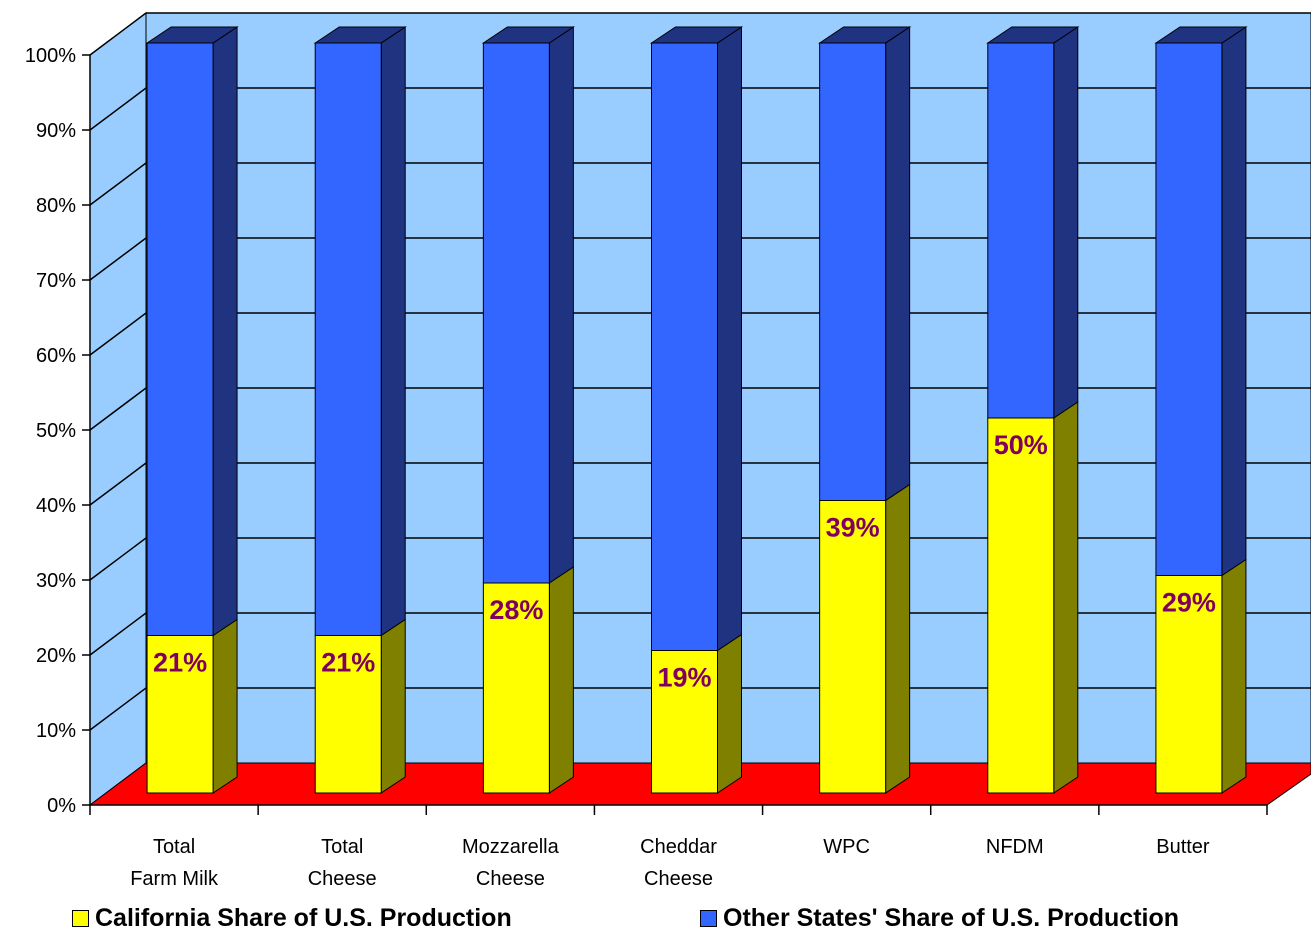 Image resolution: width=1311 pixels, height=942 pixels. I want to click on y-tick-label: 60%, so click(56, 356).